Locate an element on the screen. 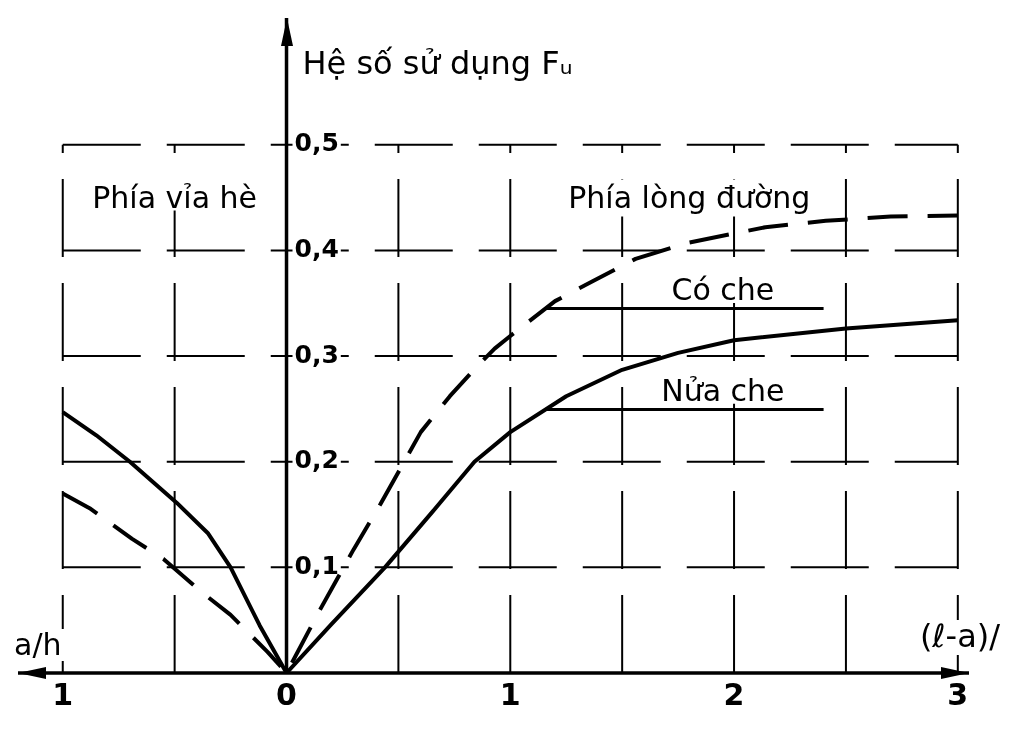 The height and width of the screenshot is (730, 1017). y-tick-label: 0,2 is located at coordinates (316, 460).